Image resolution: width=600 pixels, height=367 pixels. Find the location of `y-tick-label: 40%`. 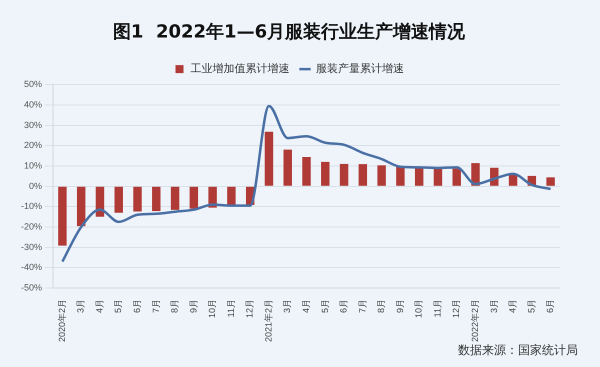

y-tick-label: 40% is located at coordinates (33, 104).